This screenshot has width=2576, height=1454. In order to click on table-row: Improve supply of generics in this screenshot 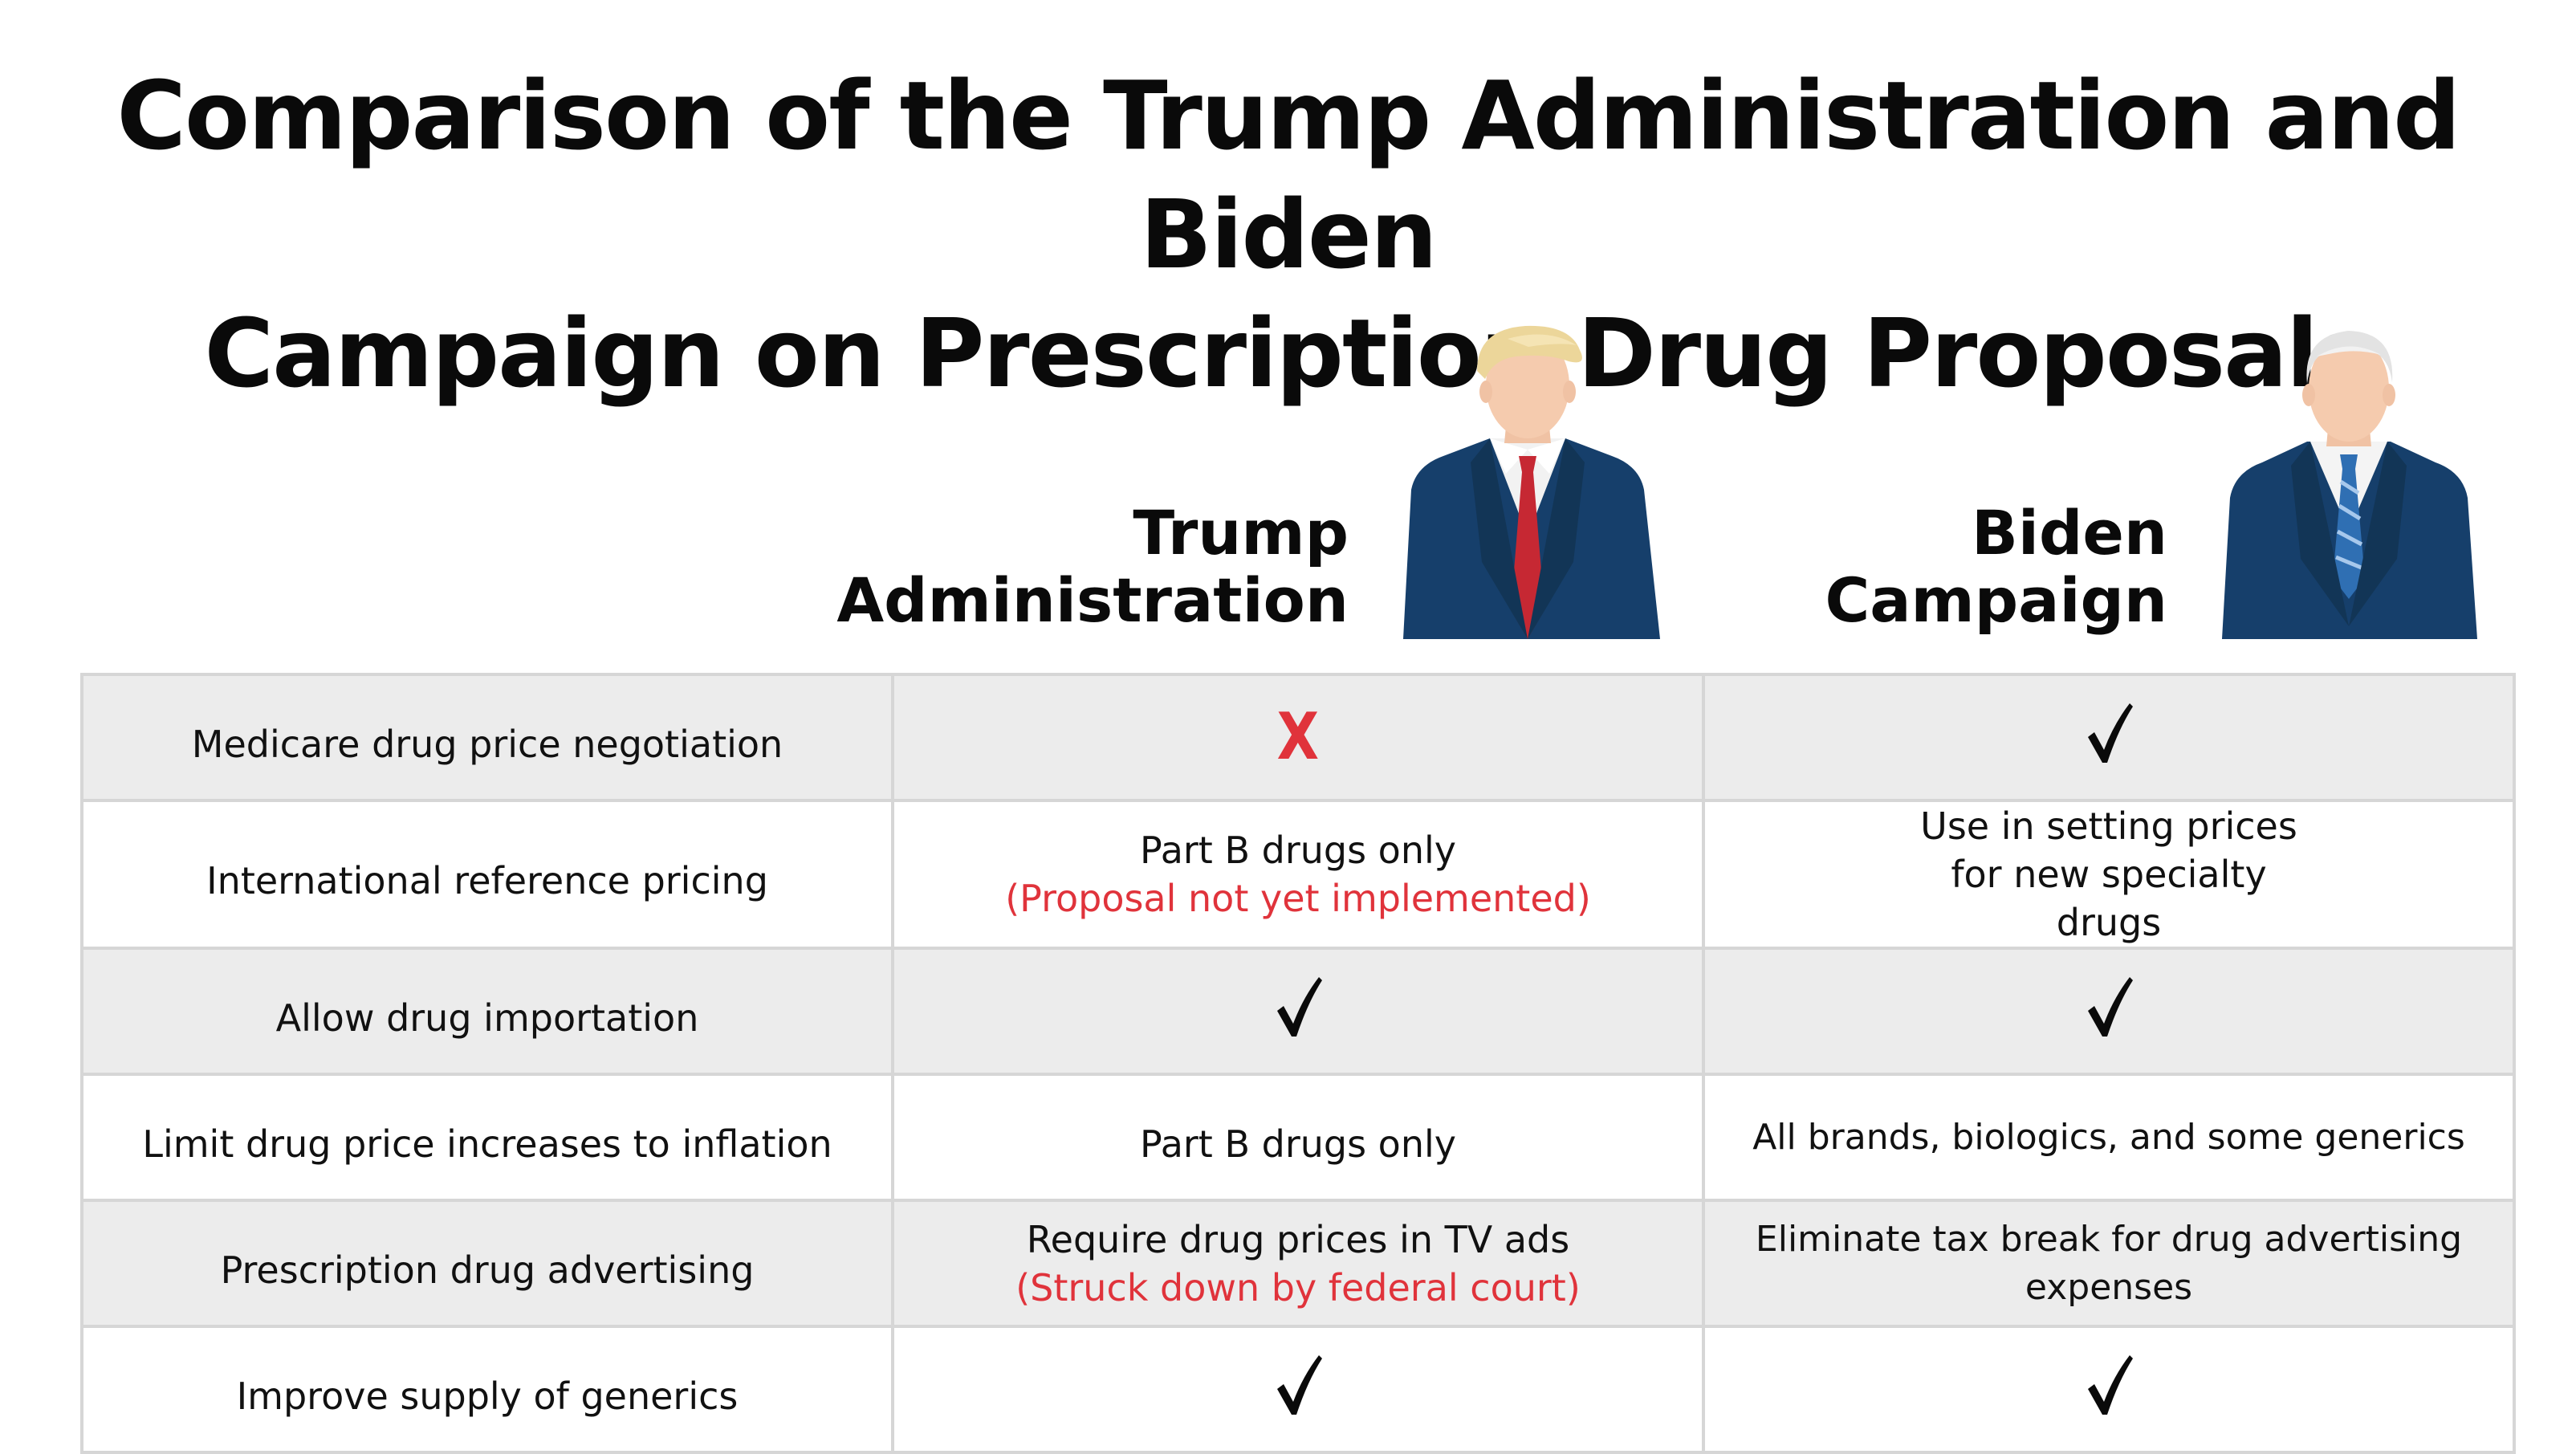, I will do `click(1298, 1389)`.